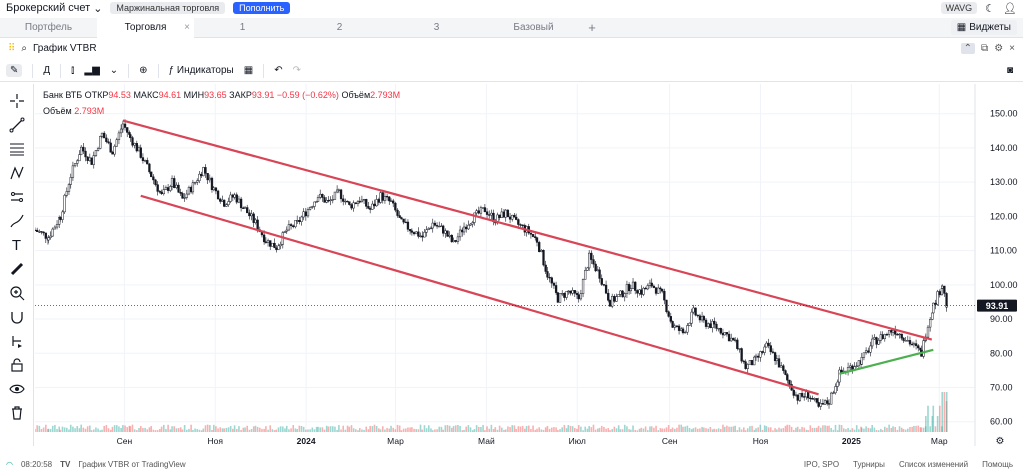 This screenshot has width=1023, height=469. Describe the element at coordinates (262, 8) in the screenshot. I see `topup-button: Пополнить` at that location.